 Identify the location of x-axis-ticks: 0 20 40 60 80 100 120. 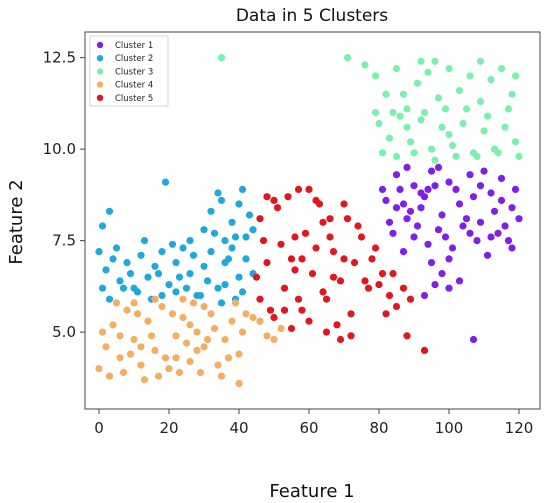
(313, 423).